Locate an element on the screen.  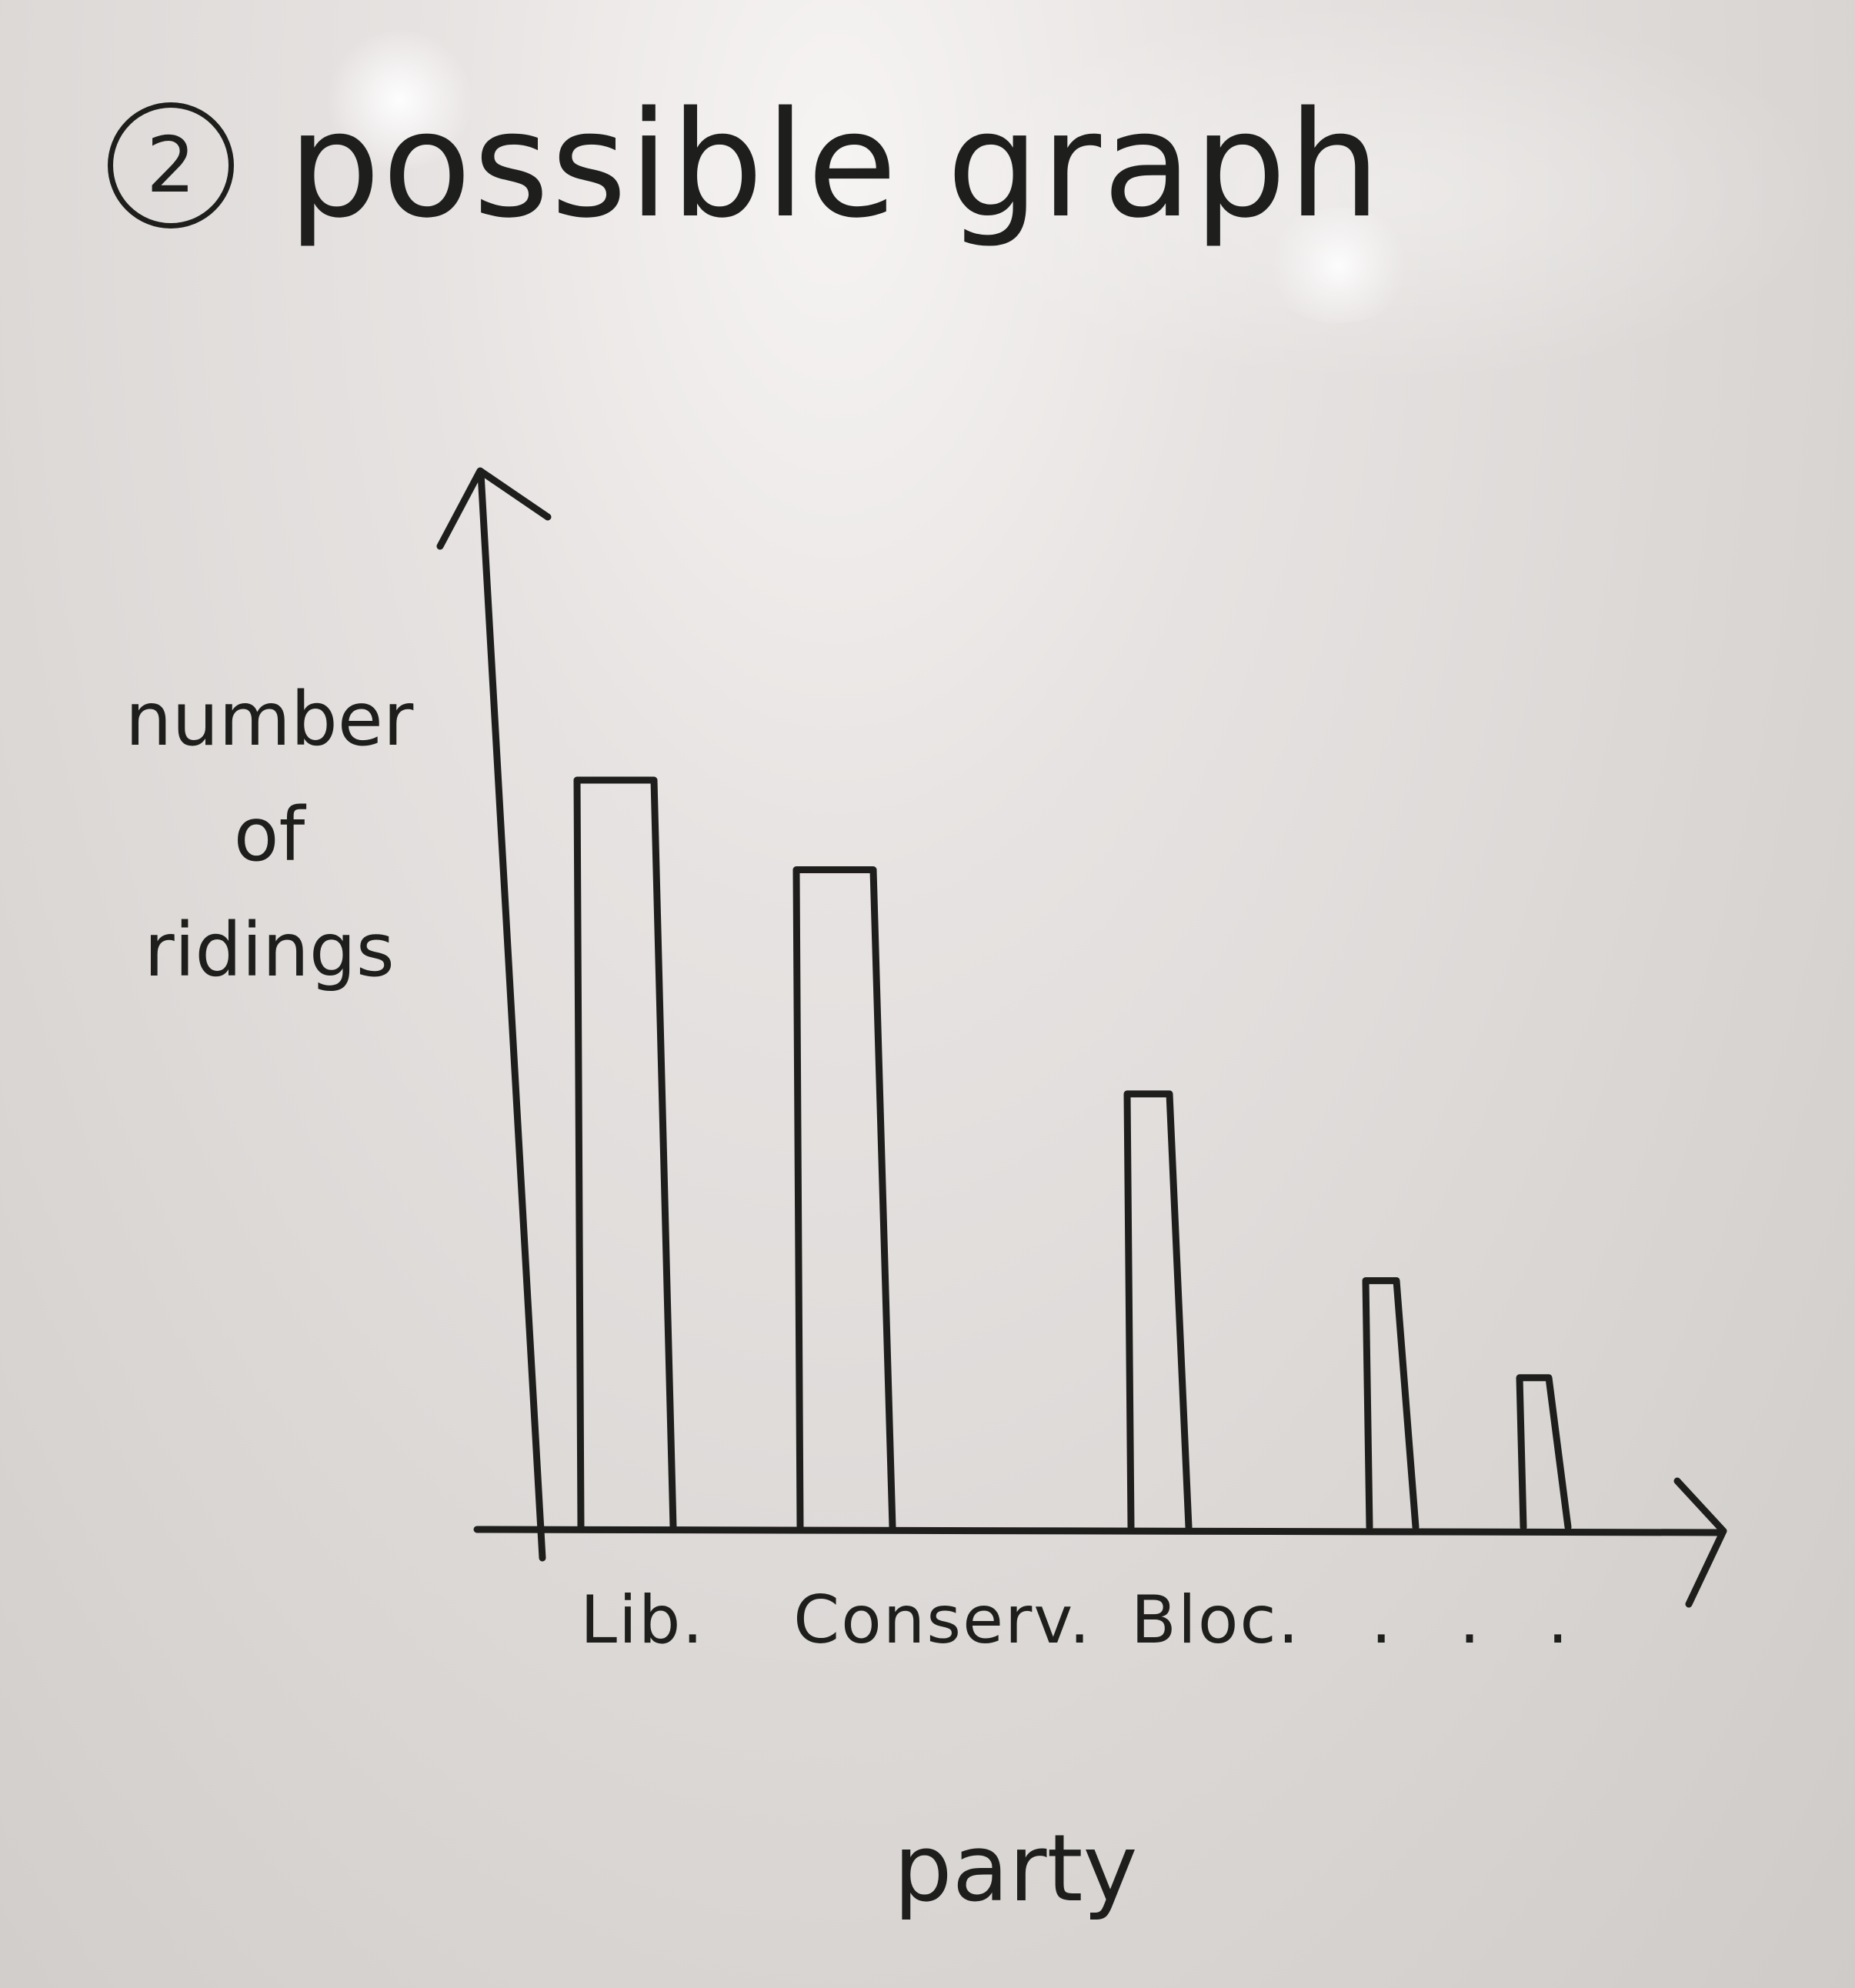
chart-tick-labels: Lib. Conserv. Bloc. . . . is located at coordinates (1086, 1620).